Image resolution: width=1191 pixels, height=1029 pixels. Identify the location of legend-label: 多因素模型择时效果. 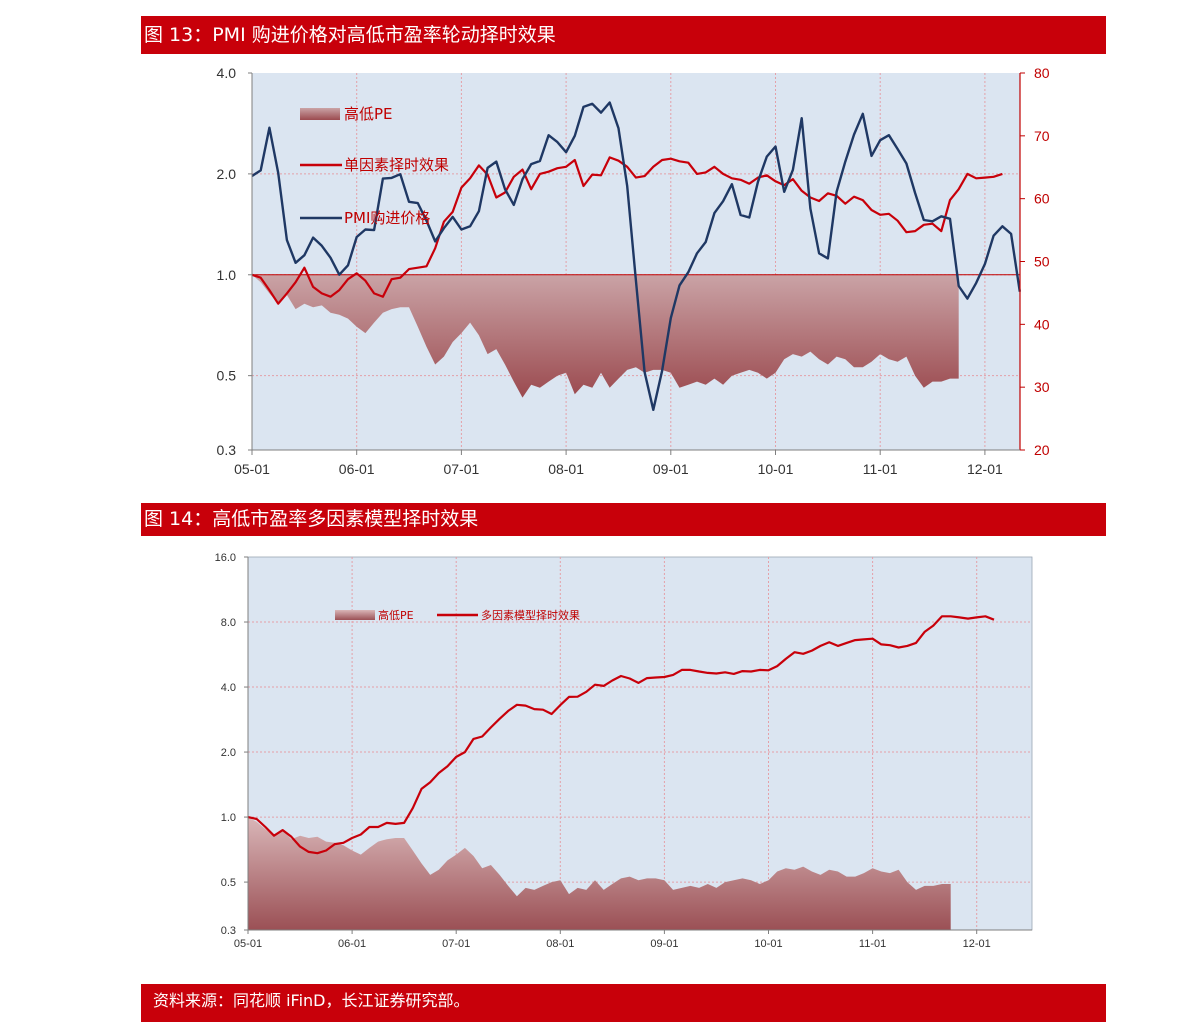
(530, 615).